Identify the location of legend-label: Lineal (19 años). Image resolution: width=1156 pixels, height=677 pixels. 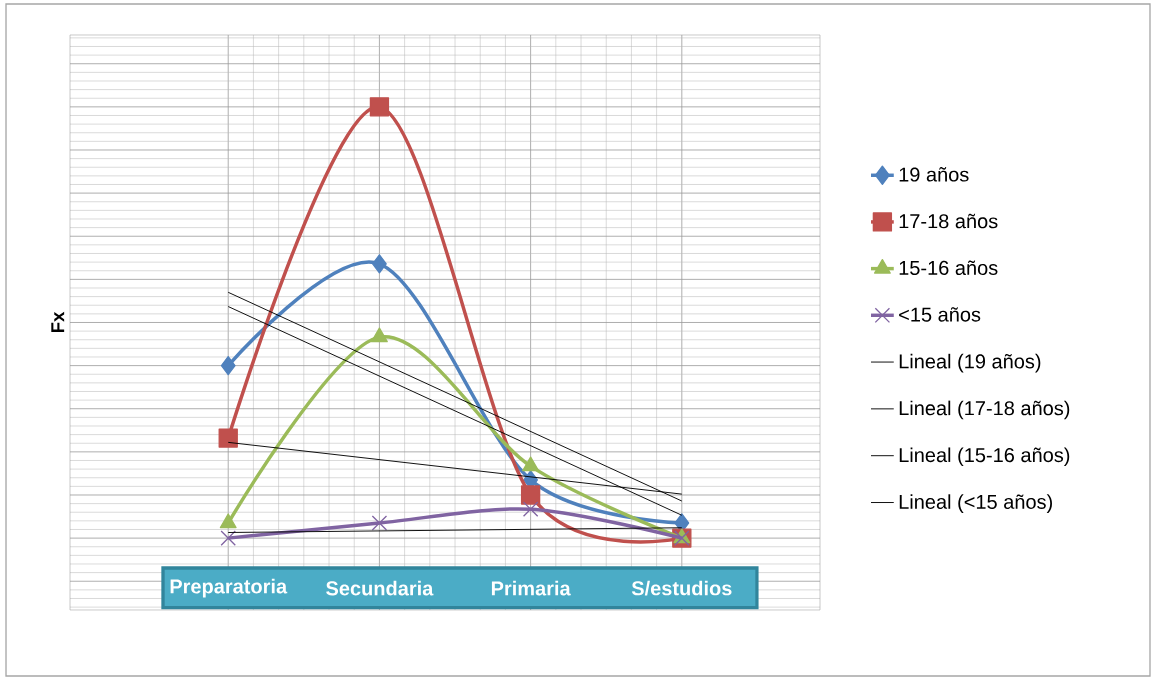
(970, 363).